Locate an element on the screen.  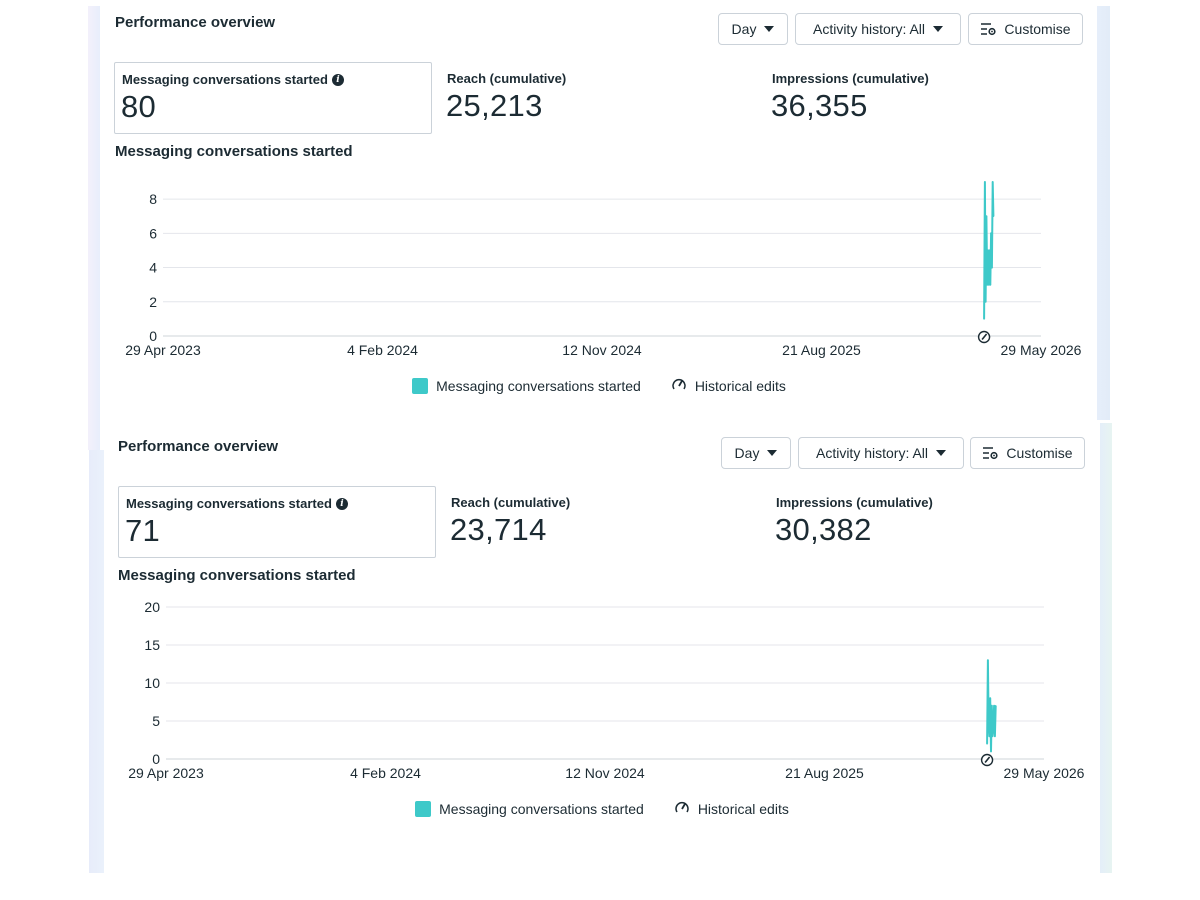
right-edge-strip is located at coordinates (1103, 213).